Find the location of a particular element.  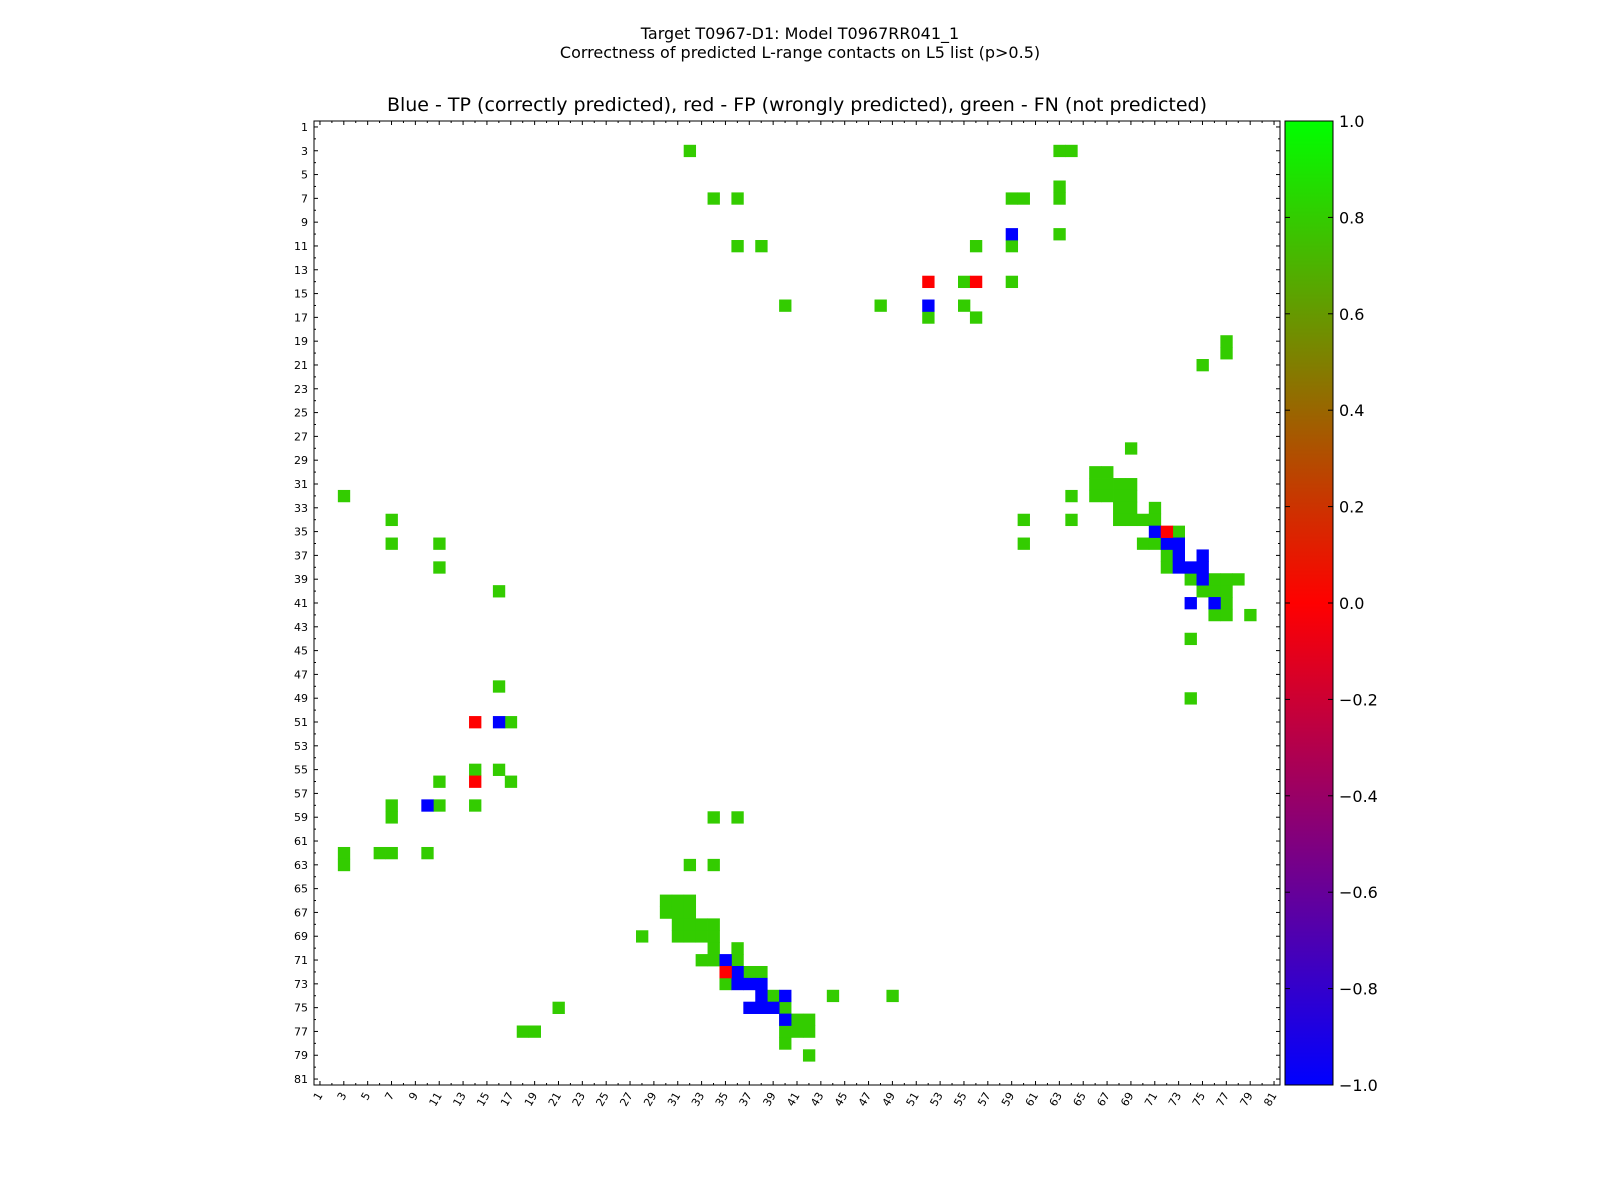

colorbar-tick-label: −0.4 is located at coordinates (1358, 796).